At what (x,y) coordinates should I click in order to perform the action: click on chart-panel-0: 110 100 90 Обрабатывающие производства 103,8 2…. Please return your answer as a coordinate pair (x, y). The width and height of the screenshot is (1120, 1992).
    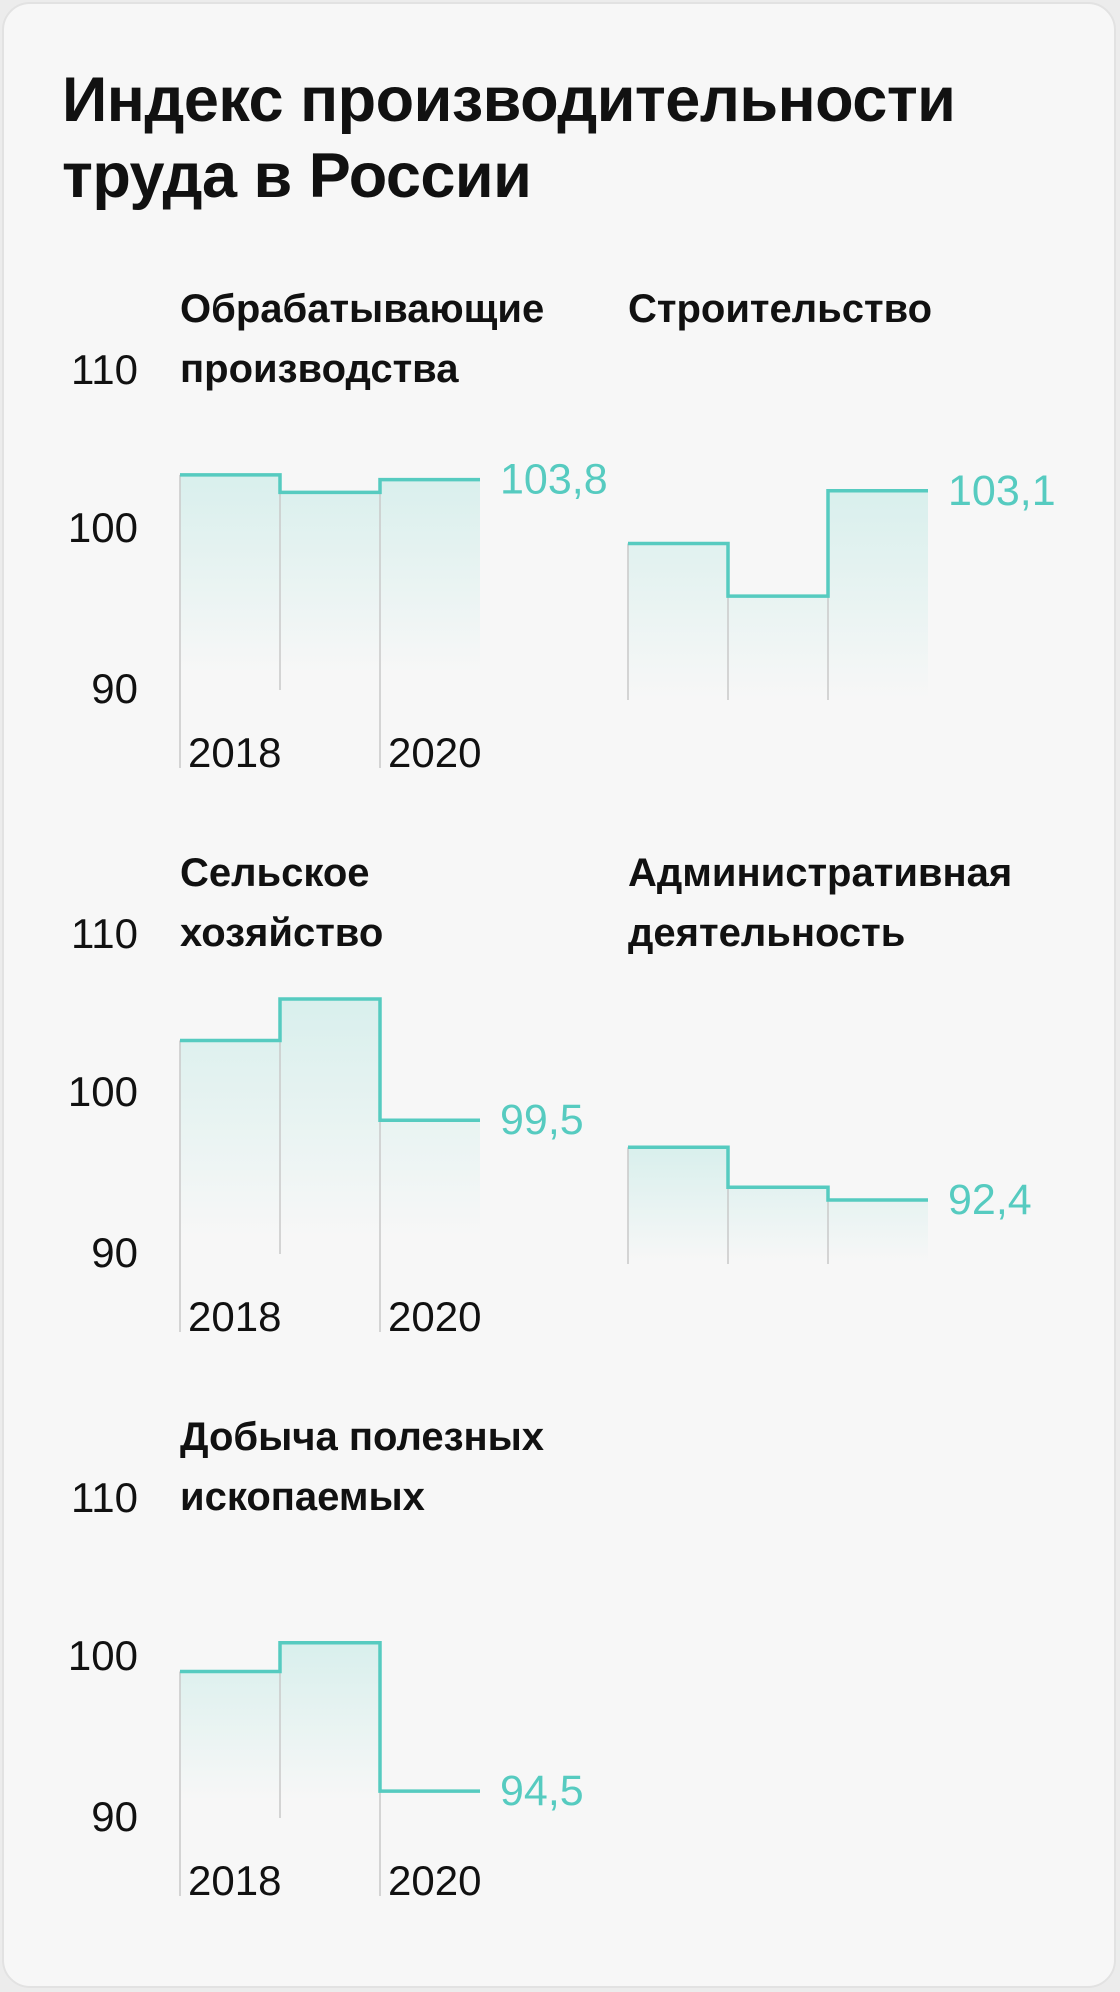
    Looking at the image, I should click on (338, 531).